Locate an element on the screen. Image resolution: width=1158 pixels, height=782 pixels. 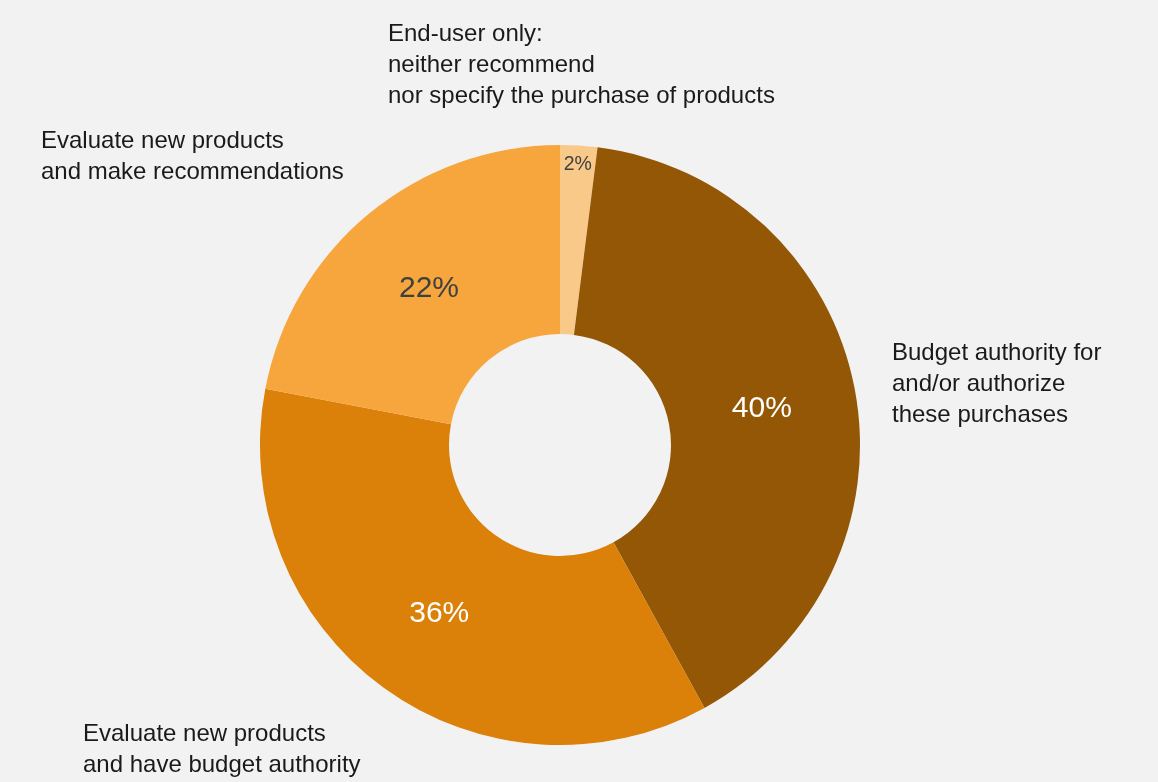
slice-label: Evaluate new products and have budget authority is located at coordinates (222, 748).